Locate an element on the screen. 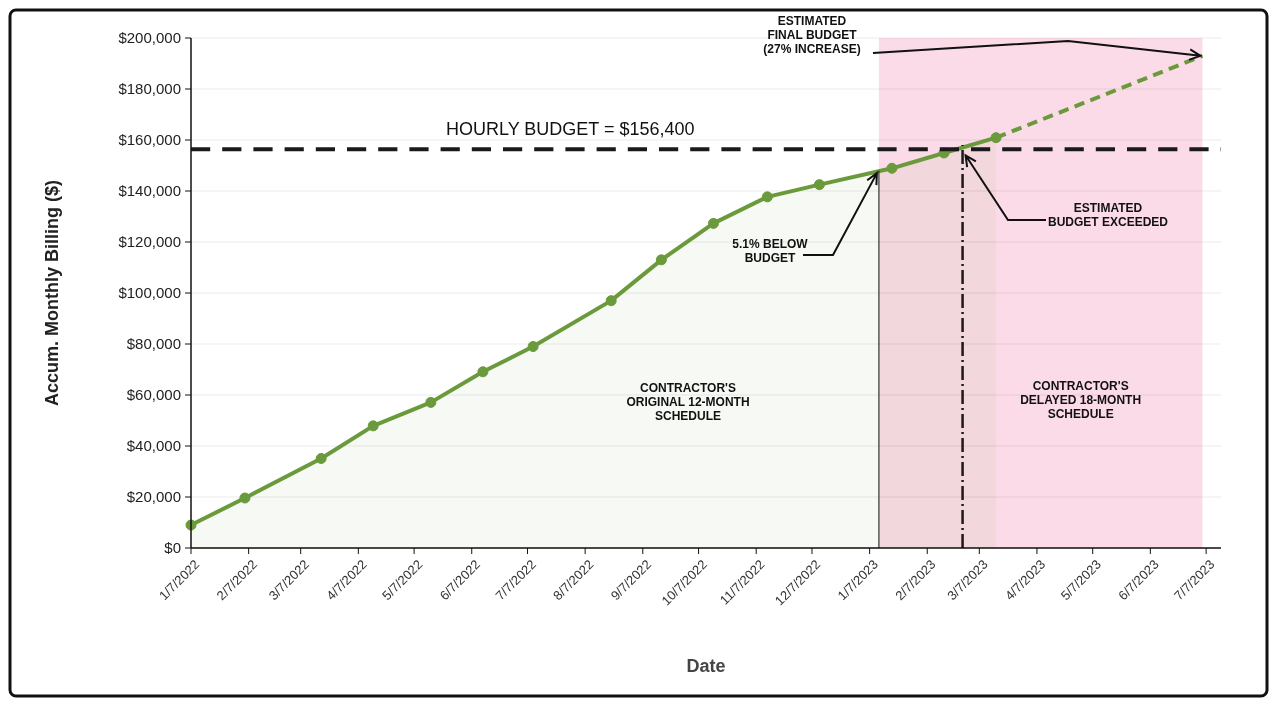 This screenshot has width=1277, height=707. y-tick-label: $20,000 is located at coordinates (153, 497).